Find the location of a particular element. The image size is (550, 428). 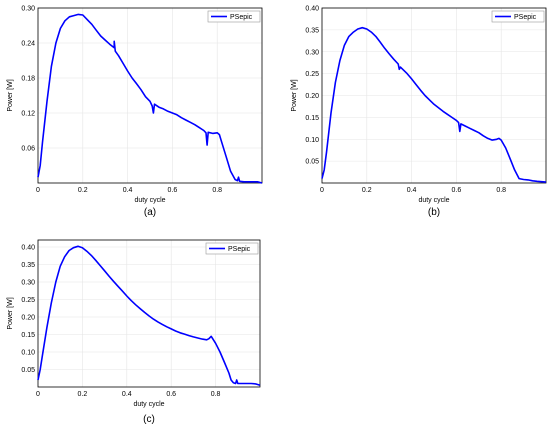

panel-caption: (a) is located at coordinates (150, 212).